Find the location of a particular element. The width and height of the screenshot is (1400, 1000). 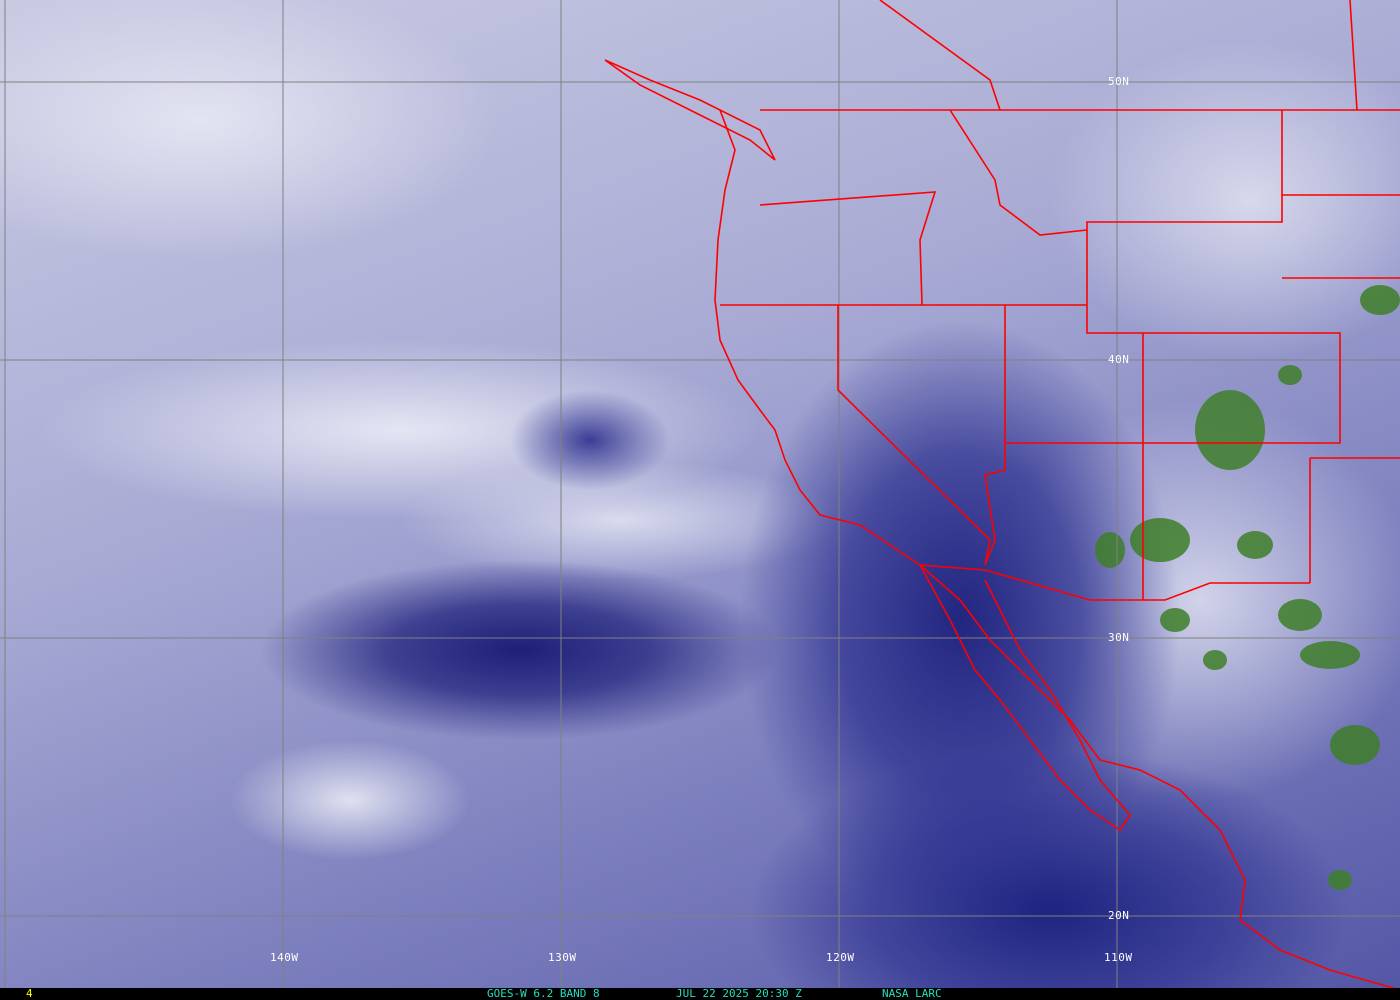

nv-az-border is located at coordinates (995, 435).